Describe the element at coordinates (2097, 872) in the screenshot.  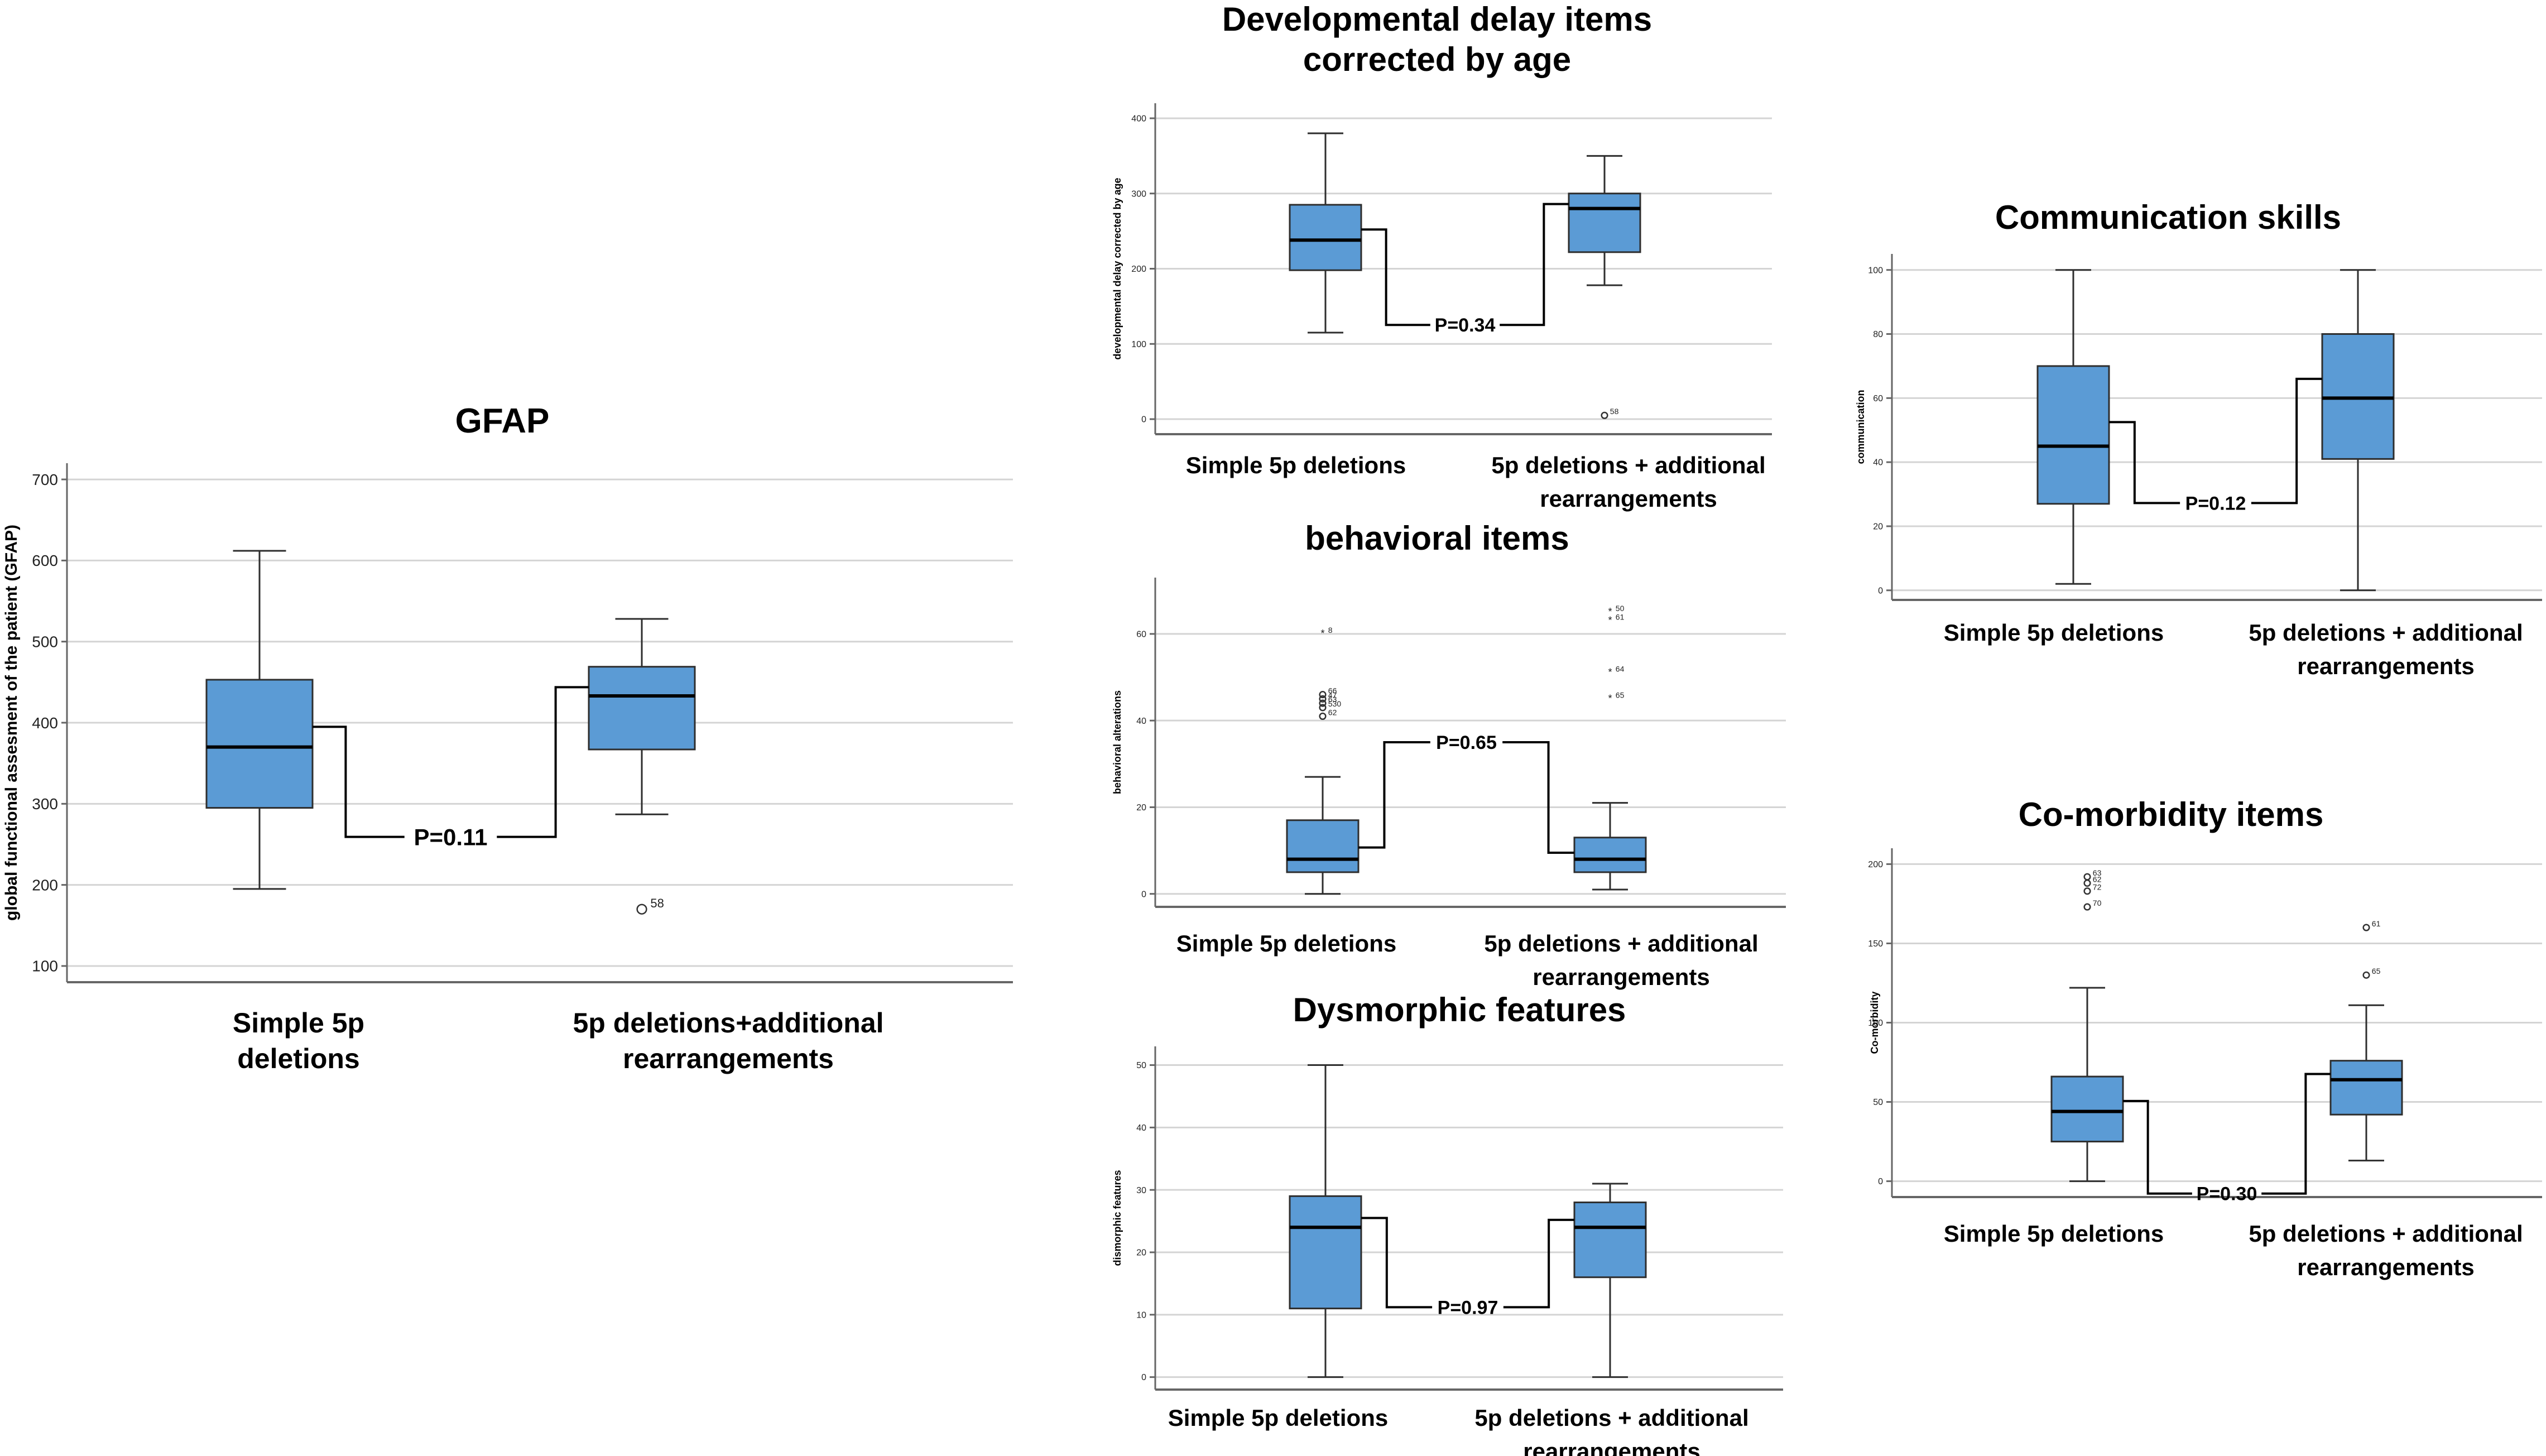
I see `outlier-label: 63` at that location.